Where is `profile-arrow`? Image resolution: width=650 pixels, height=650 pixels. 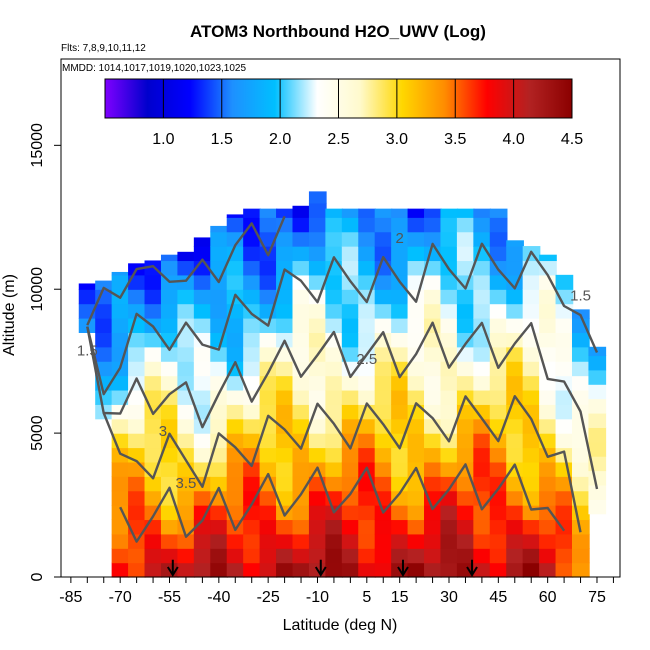 profile-arrow is located at coordinates (472, 568).